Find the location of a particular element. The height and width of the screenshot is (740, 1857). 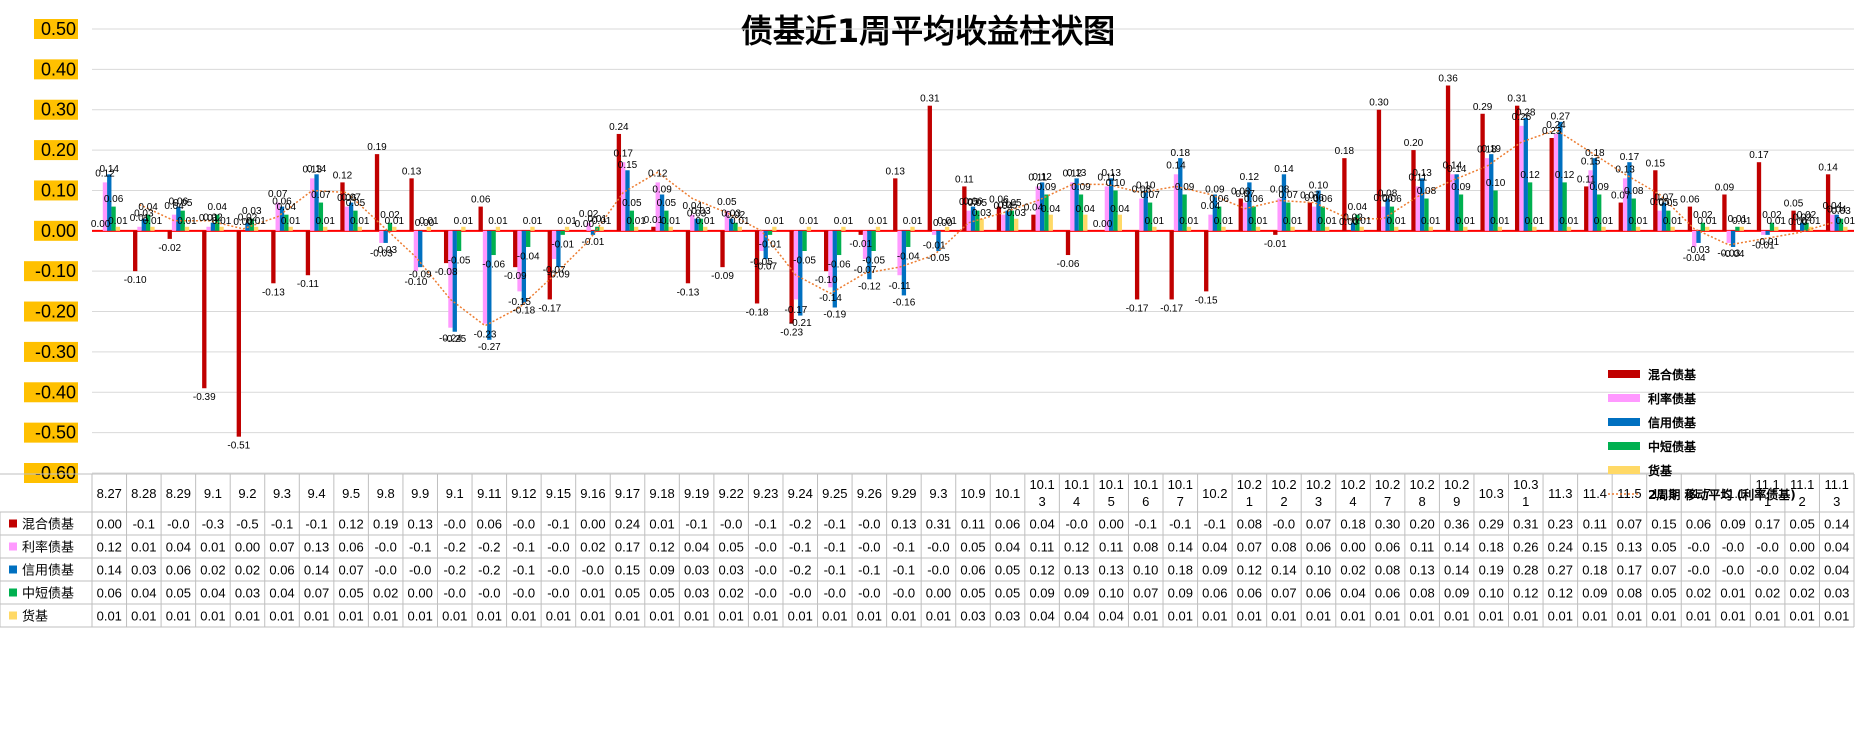

category-label: 9.18 is located at coordinates (661, 493).